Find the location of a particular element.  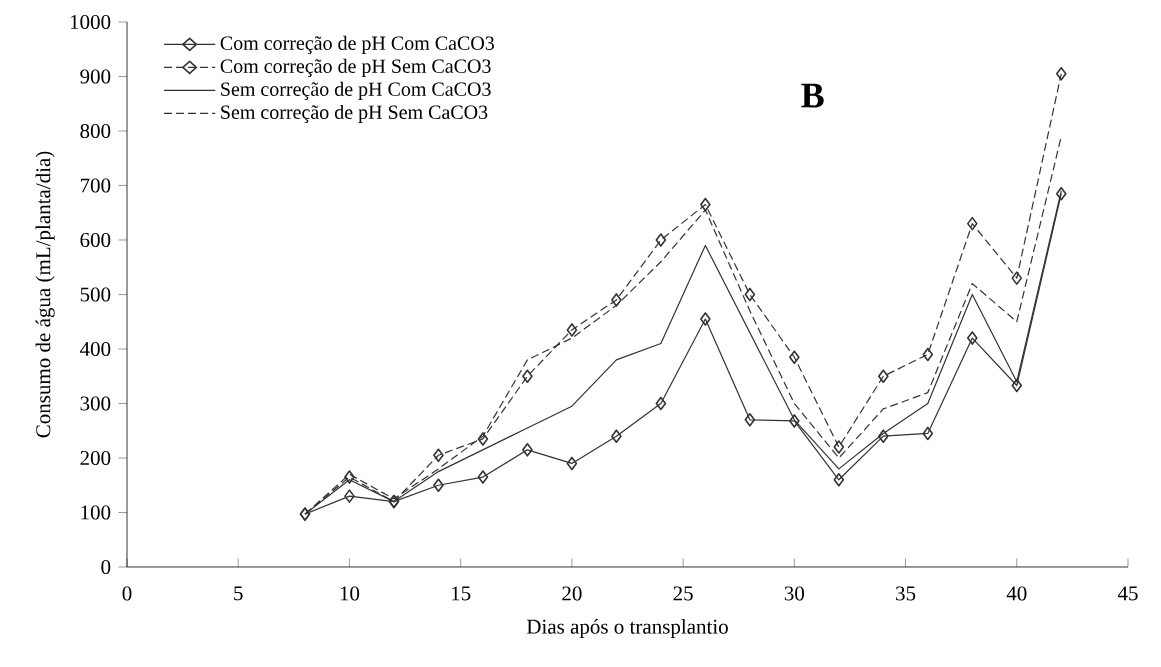

y-tick-label: 300 is located at coordinates (95, 403).